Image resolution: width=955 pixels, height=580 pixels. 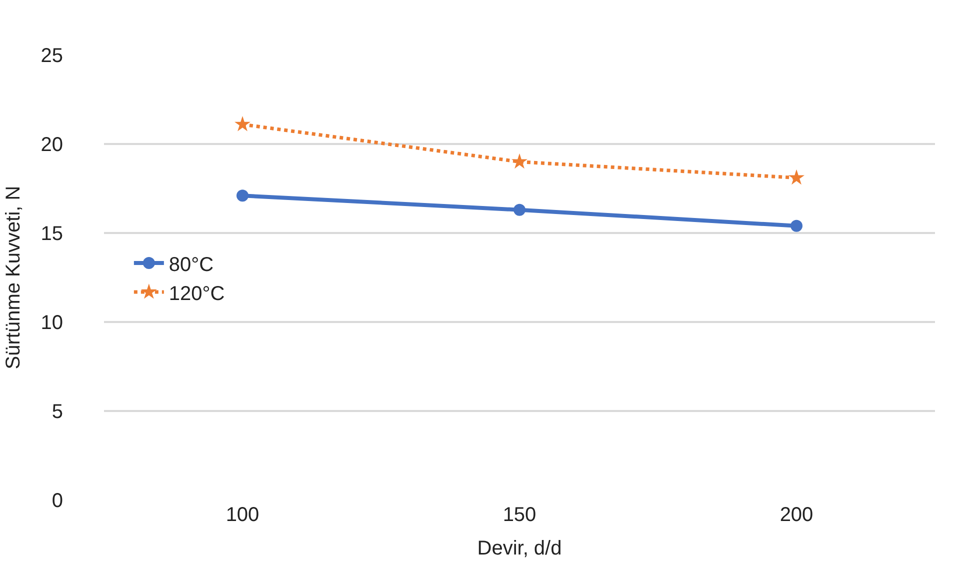 What do you see at coordinates (51, 56) in the screenshot?
I see `y-tick-label: 25` at bounding box center [51, 56].